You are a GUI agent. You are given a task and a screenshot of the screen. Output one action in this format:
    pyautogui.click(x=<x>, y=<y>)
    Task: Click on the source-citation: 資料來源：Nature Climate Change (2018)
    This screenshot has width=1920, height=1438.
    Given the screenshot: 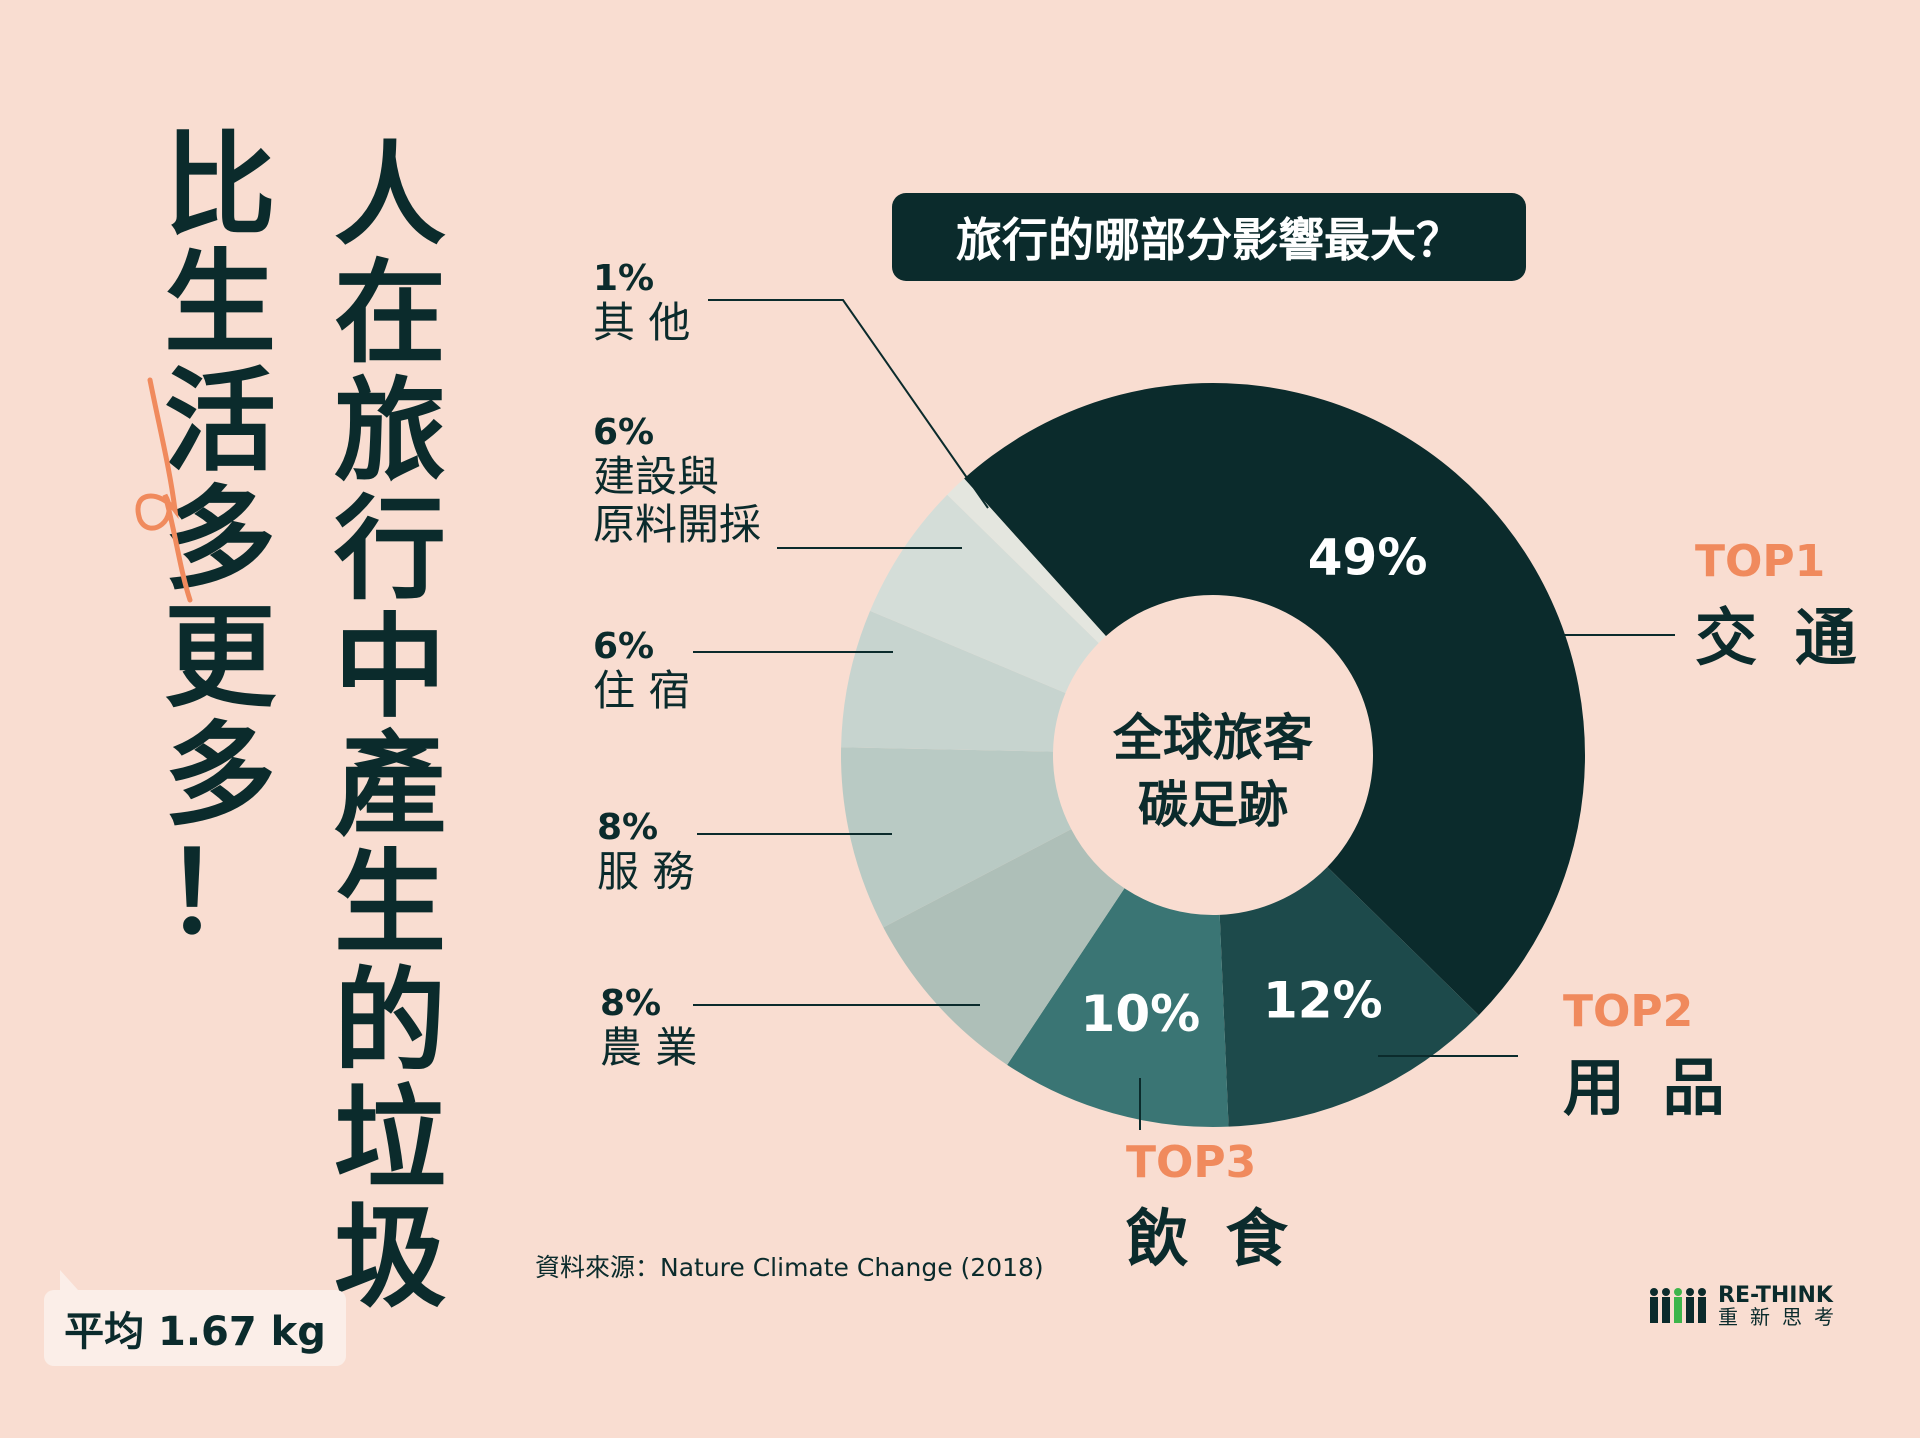 What is the action you would take?
    pyautogui.click(x=789, y=1267)
    